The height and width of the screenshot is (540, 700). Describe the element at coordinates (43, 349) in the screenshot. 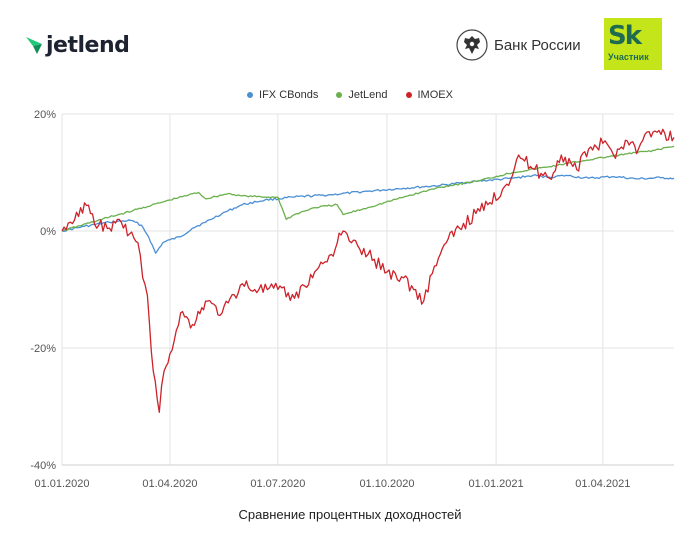

I see `y-tick-label: -20%` at that location.